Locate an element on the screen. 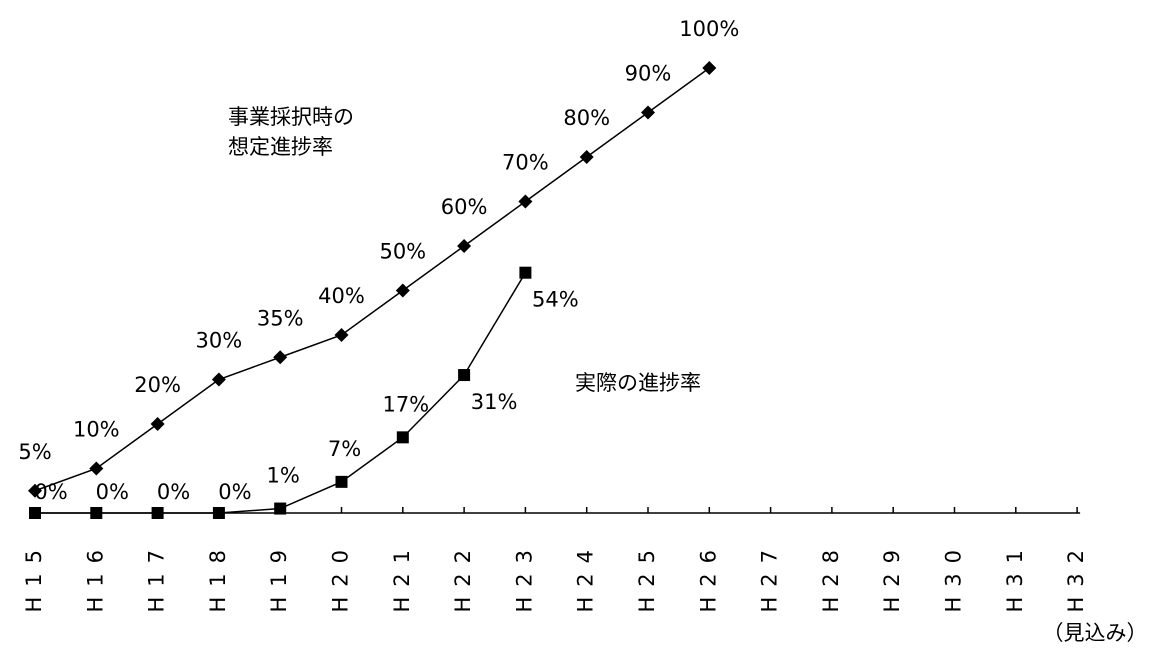  data-label: 90% is located at coordinates (648, 74).